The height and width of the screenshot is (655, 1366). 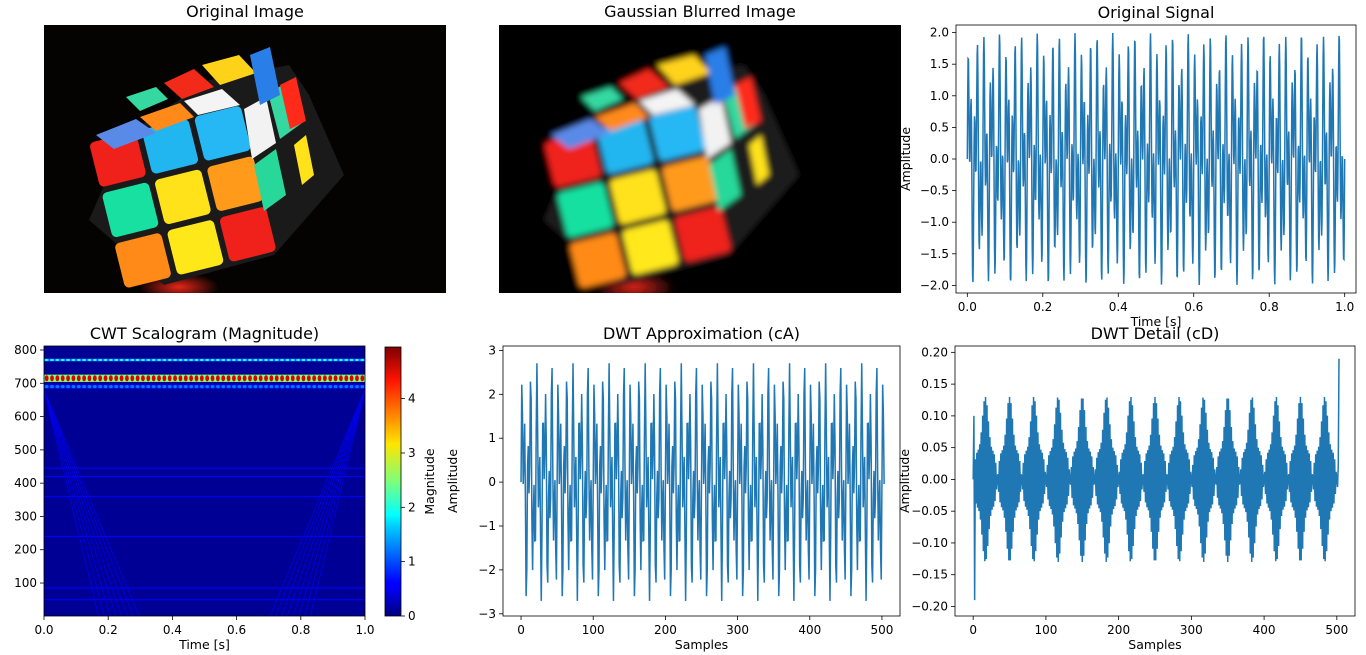 What do you see at coordinates (1042, 307) in the screenshot?
I see `x-tick-label: 0.2` at bounding box center [1042, 307].